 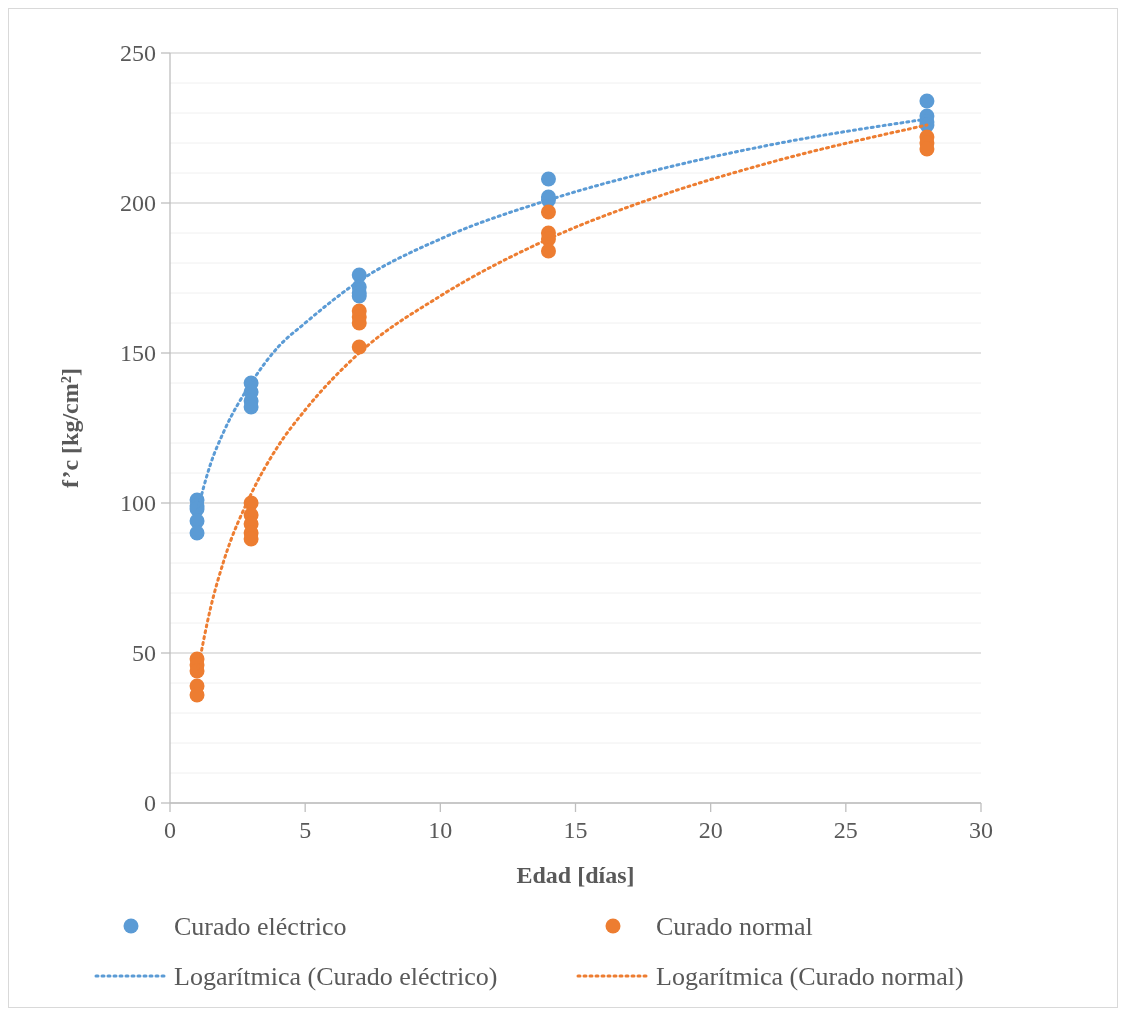 What do you see at coordinates (170, 830) in the screenshot?
I see `x-tick-label: 0` at bounding box center [170, 830].